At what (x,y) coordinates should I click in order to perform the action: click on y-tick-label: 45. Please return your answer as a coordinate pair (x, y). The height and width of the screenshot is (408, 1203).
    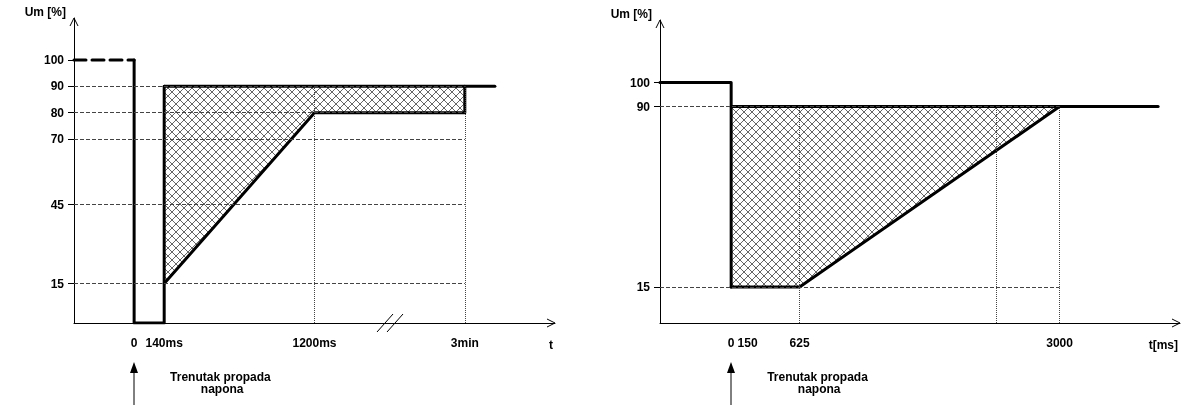
    Looking at the image, I should click on (57, 204).